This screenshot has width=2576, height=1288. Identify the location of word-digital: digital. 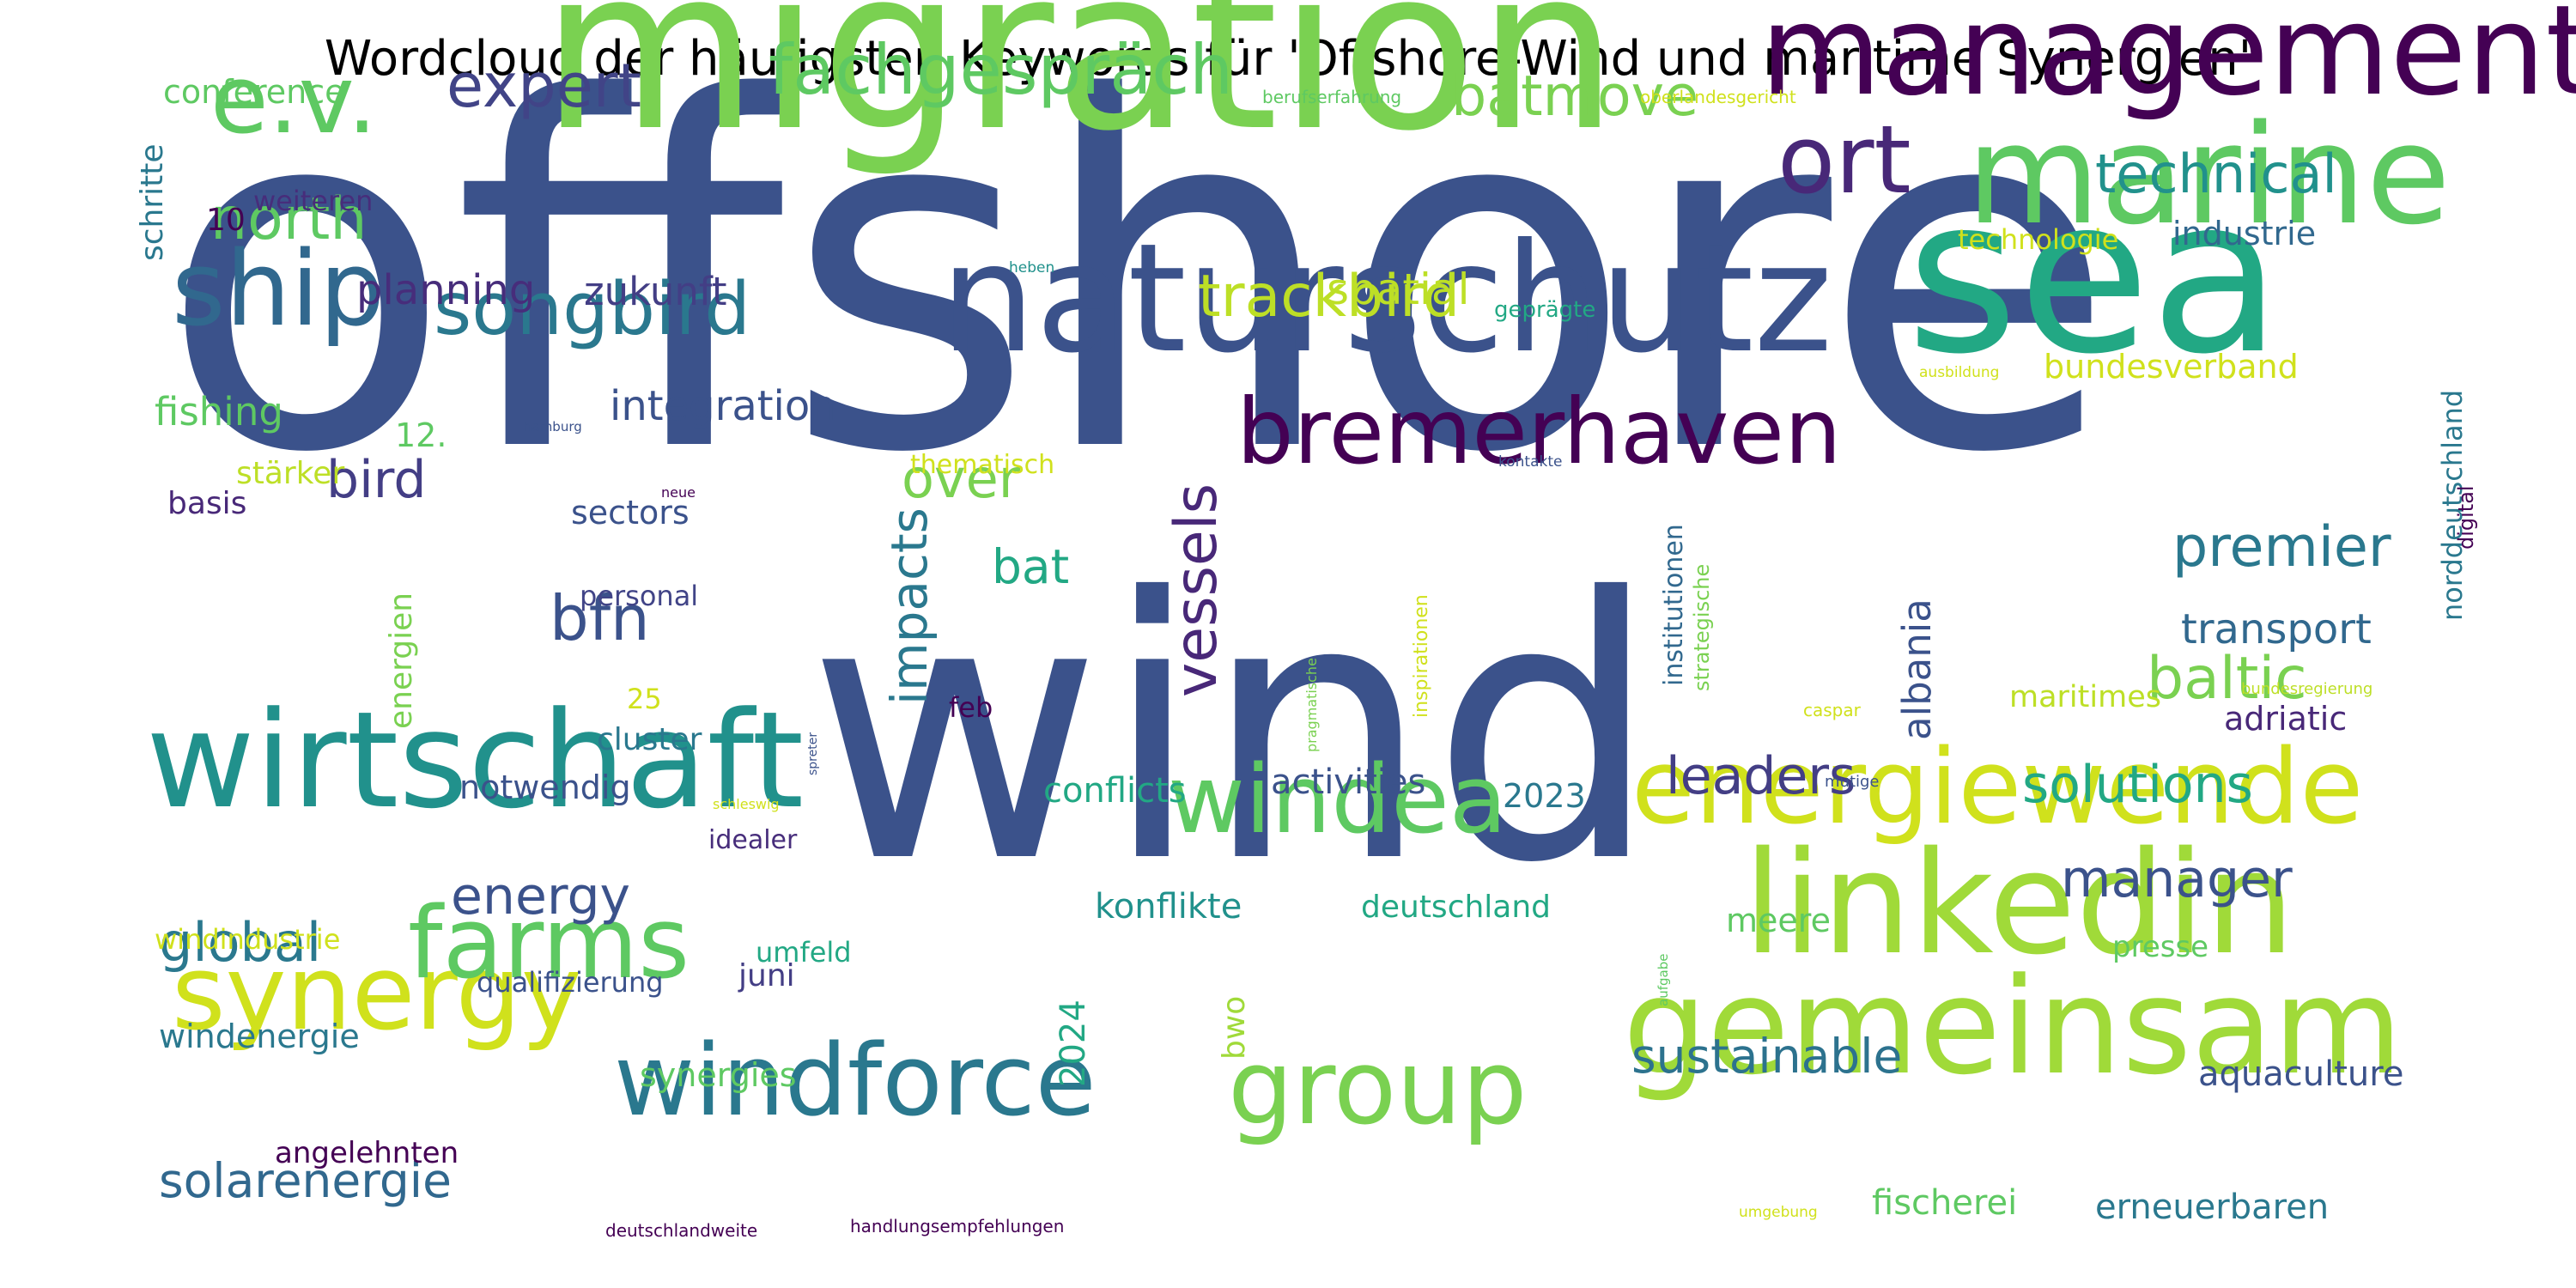
(2466, 517).